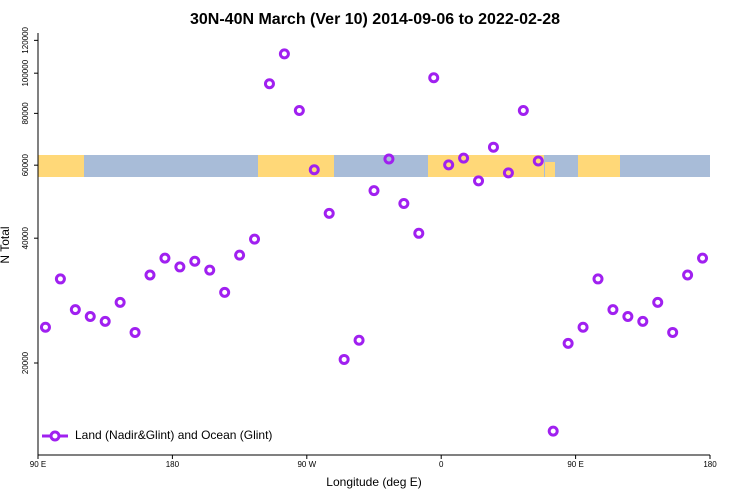 Image resolution: width=750 pixels, height=500 pixels. Describe the element at coordinates (374, 166) in the screenshot. I see `map-strip` at that location.